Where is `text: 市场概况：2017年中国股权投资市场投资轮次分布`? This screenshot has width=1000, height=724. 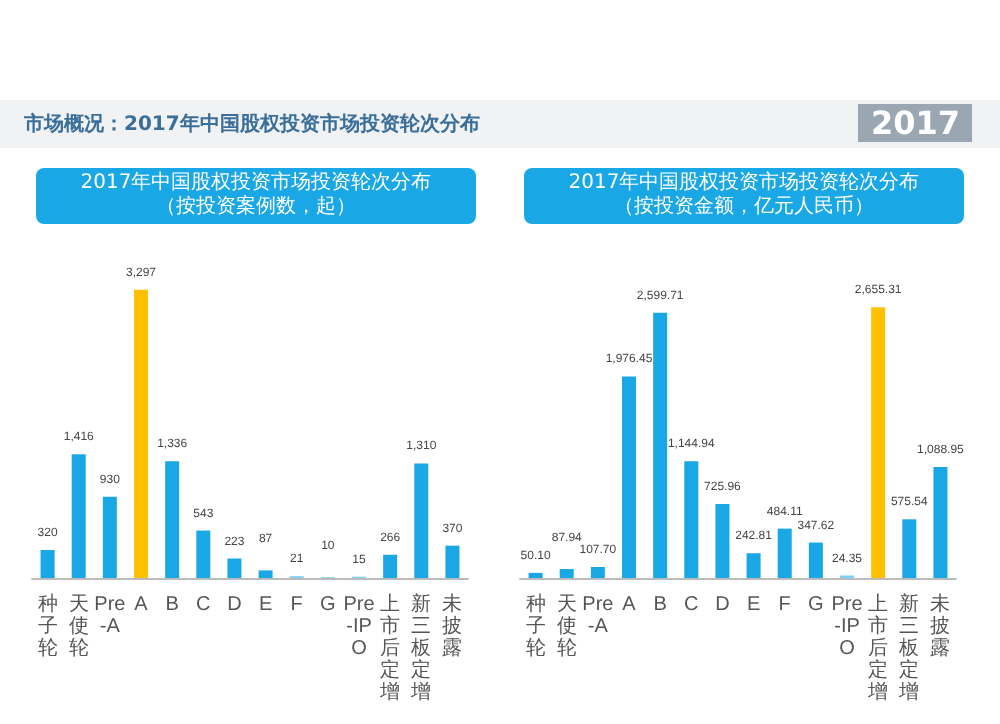
text: 市场概况：2017年中国股权投资市场投资轮次分布 is located at coordinates (252, 124).